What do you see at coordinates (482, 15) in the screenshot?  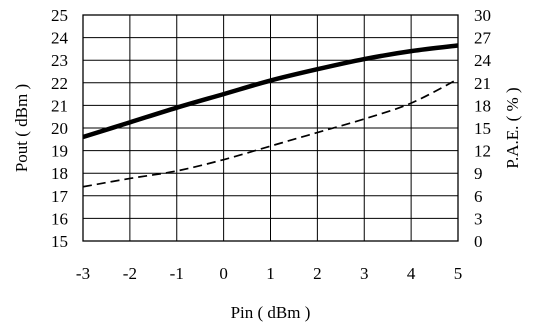 I see `y-right-tick-label: 30` at bounding box center [482, 15].